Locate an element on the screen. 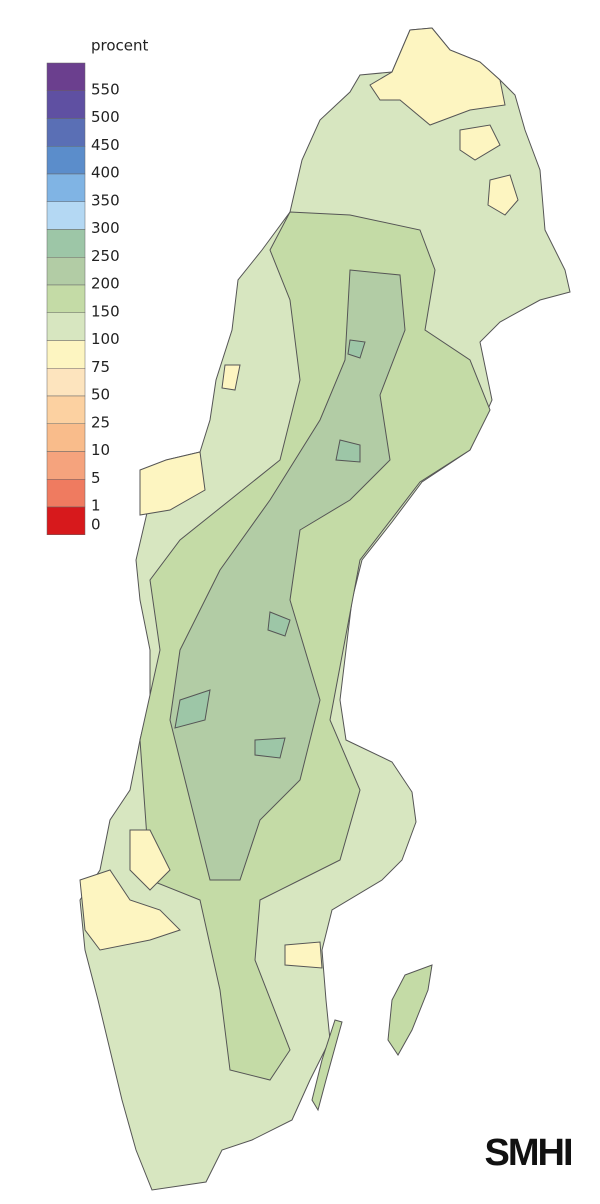 The image size is (600, 1204). legend-label: 300 is located at coordinates (105, 228).